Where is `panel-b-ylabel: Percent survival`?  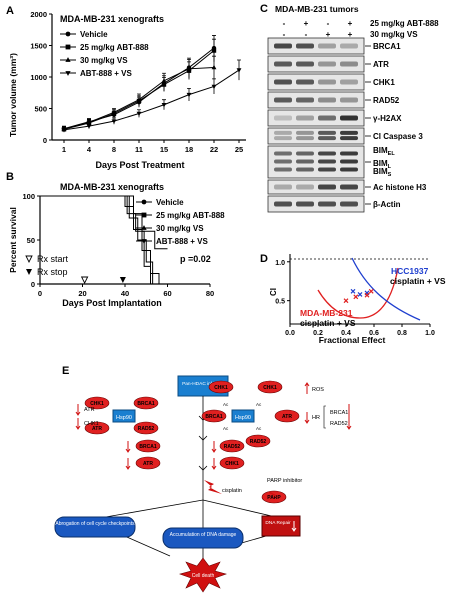
panel-b-ylabel: Percent survival is located at coordinates (13, 240).